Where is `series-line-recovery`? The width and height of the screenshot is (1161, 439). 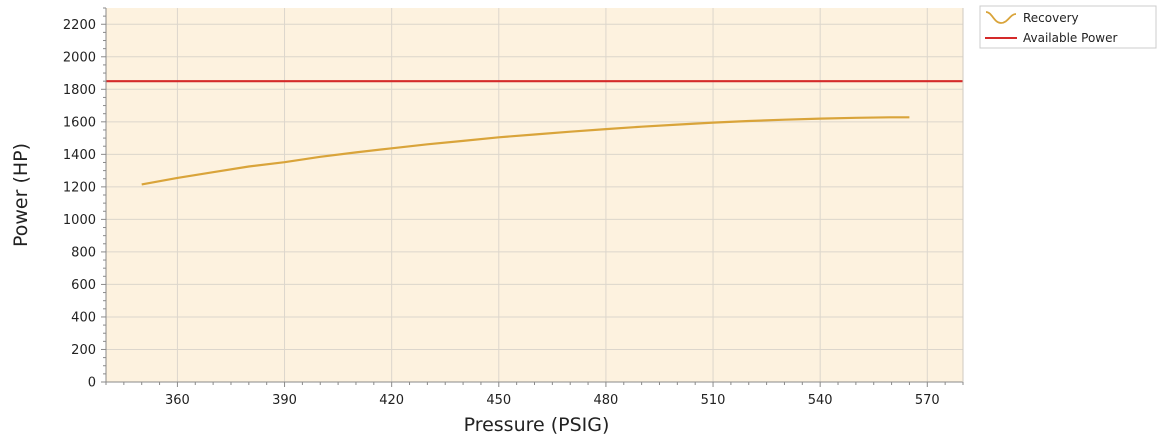 series-line-recovery is located at coordinates (525, 151).